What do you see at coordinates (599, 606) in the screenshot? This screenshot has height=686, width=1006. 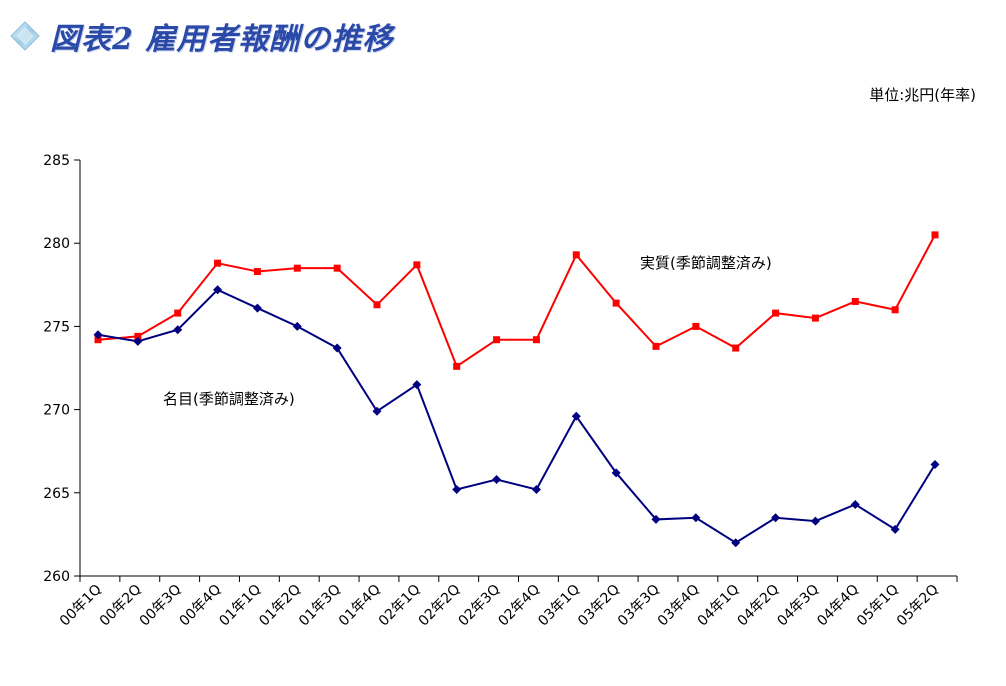 I see `x-tick-label: 03年2Q` at bounding box center [599, 606].